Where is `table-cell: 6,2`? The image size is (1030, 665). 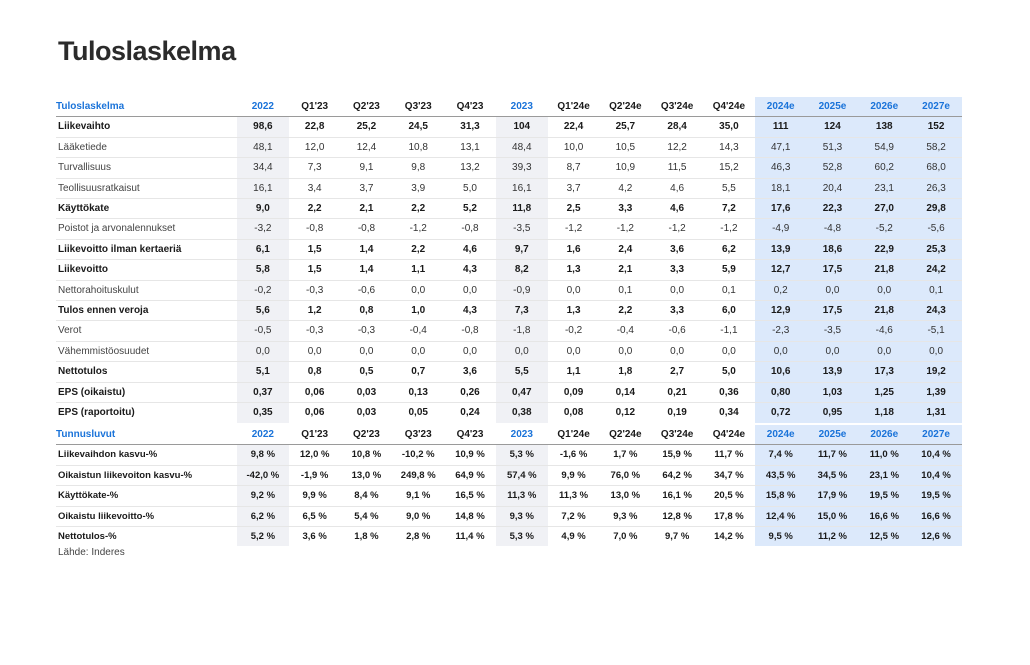
table-cell: 6,2 is located at coordinates (729, 250).